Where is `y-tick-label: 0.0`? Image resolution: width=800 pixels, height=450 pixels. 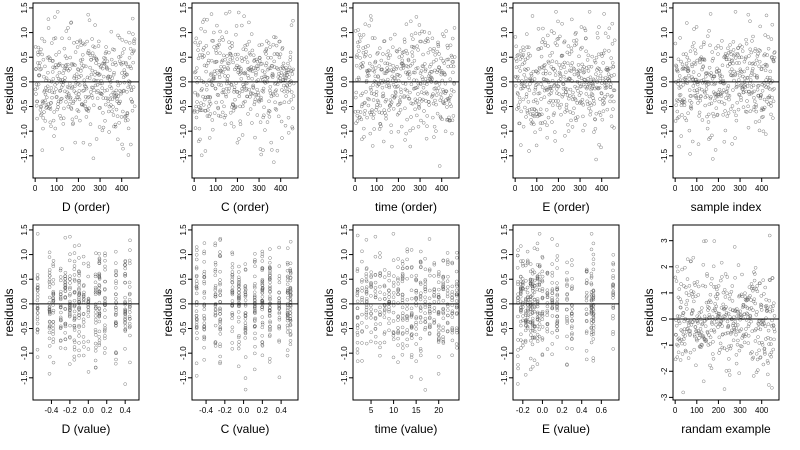
y-tick-label: 0.0 is located at coordinates (664, 82).